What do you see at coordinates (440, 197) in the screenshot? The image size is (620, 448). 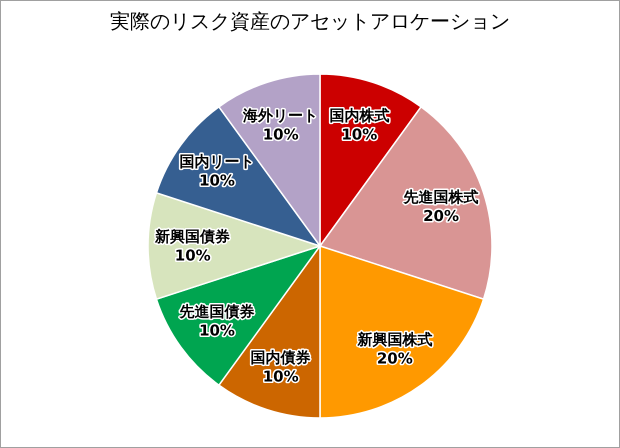 I see `slice-label: 先進国株式` at bounding box center [440, 197].